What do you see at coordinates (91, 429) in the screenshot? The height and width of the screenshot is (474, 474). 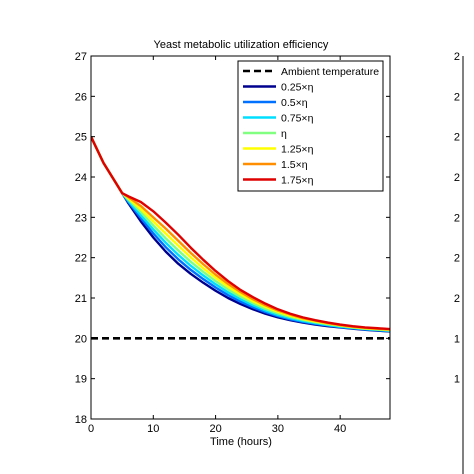 I see `x-tick-label: 0` at bounding box center [91, 429].